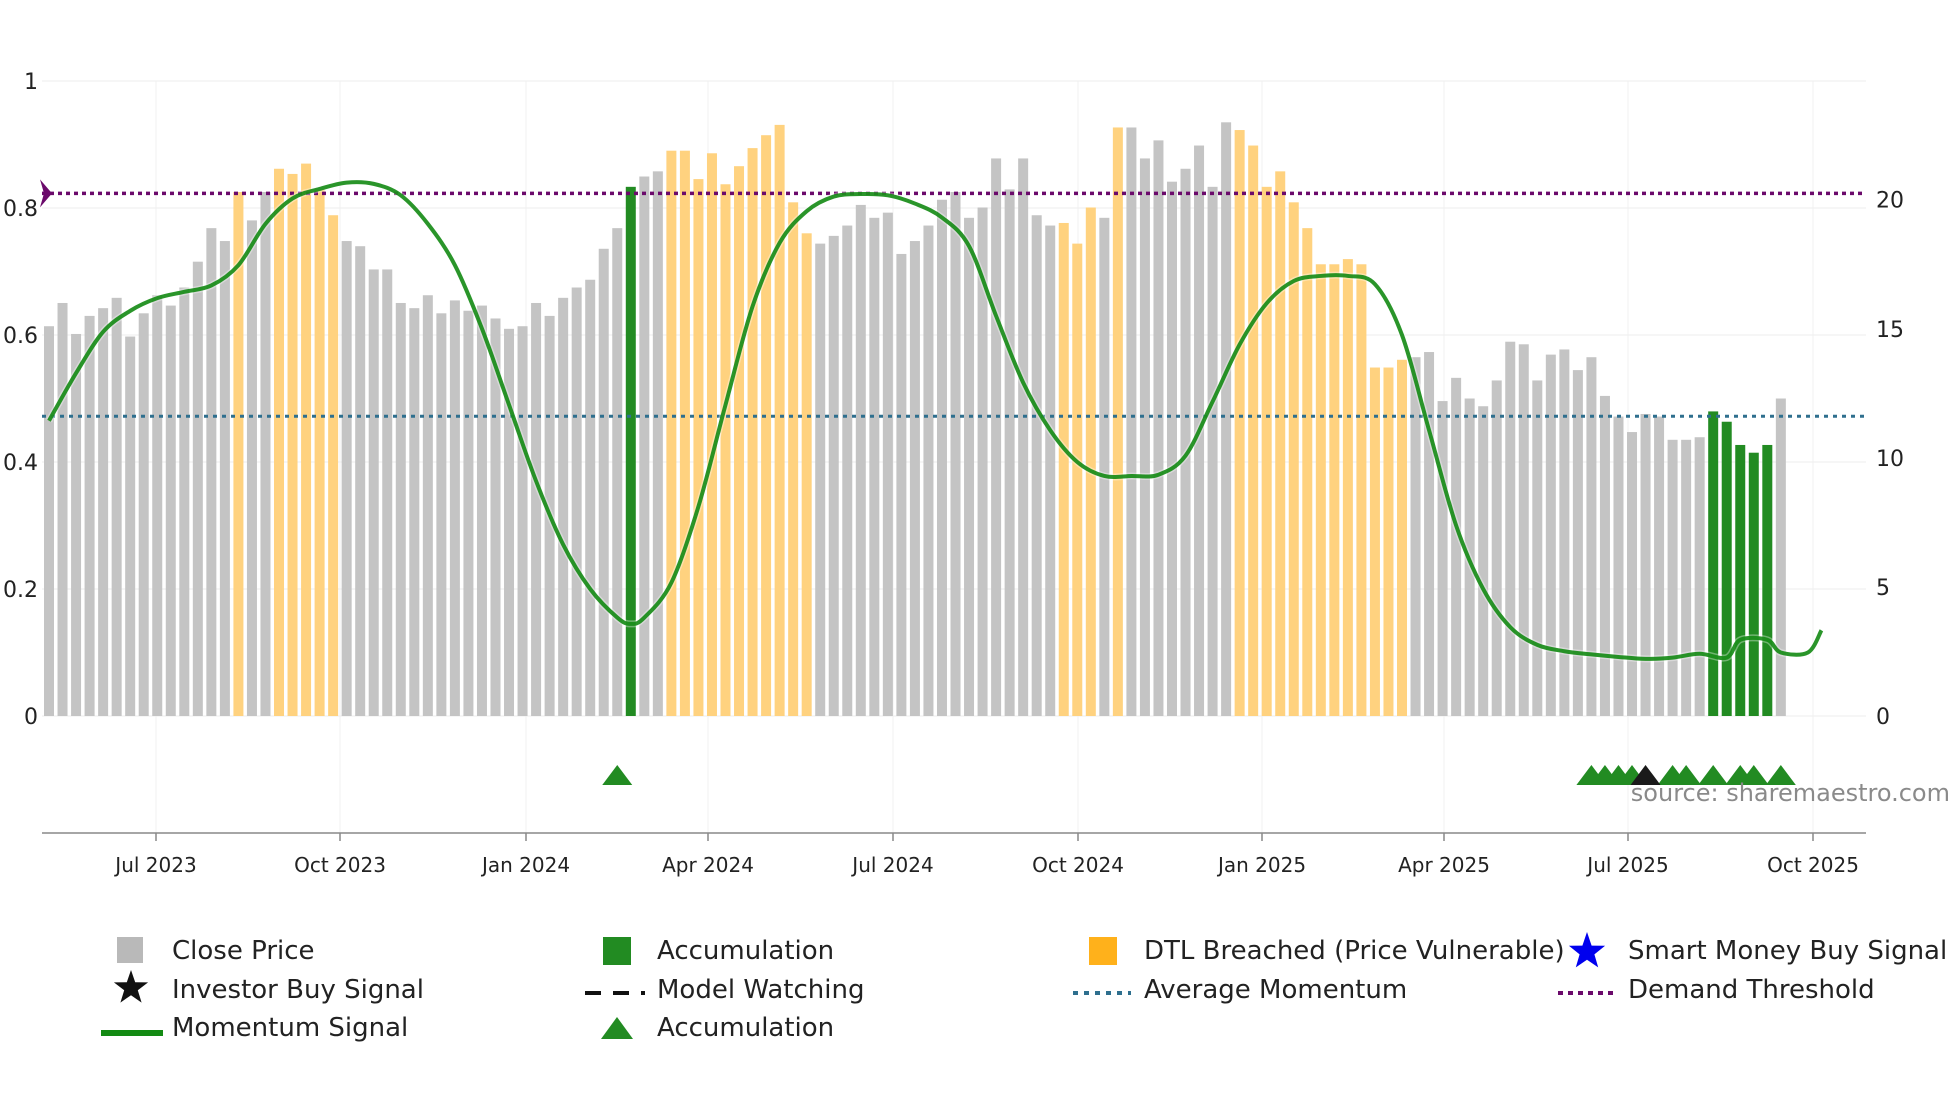 This screenshot has height=1102, width=1960. What do you see at coordinates (216, 951) in the screenshot?
I see `legend-close-price: Close Price` at bounding box center [216, 951].